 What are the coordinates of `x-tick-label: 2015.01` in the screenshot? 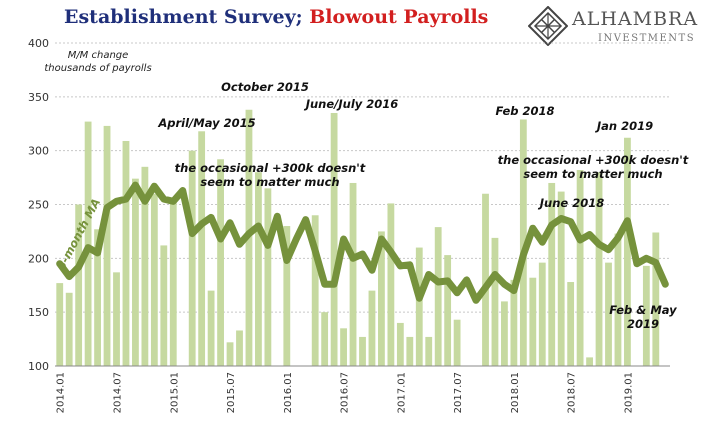 It's located at (174, 392).